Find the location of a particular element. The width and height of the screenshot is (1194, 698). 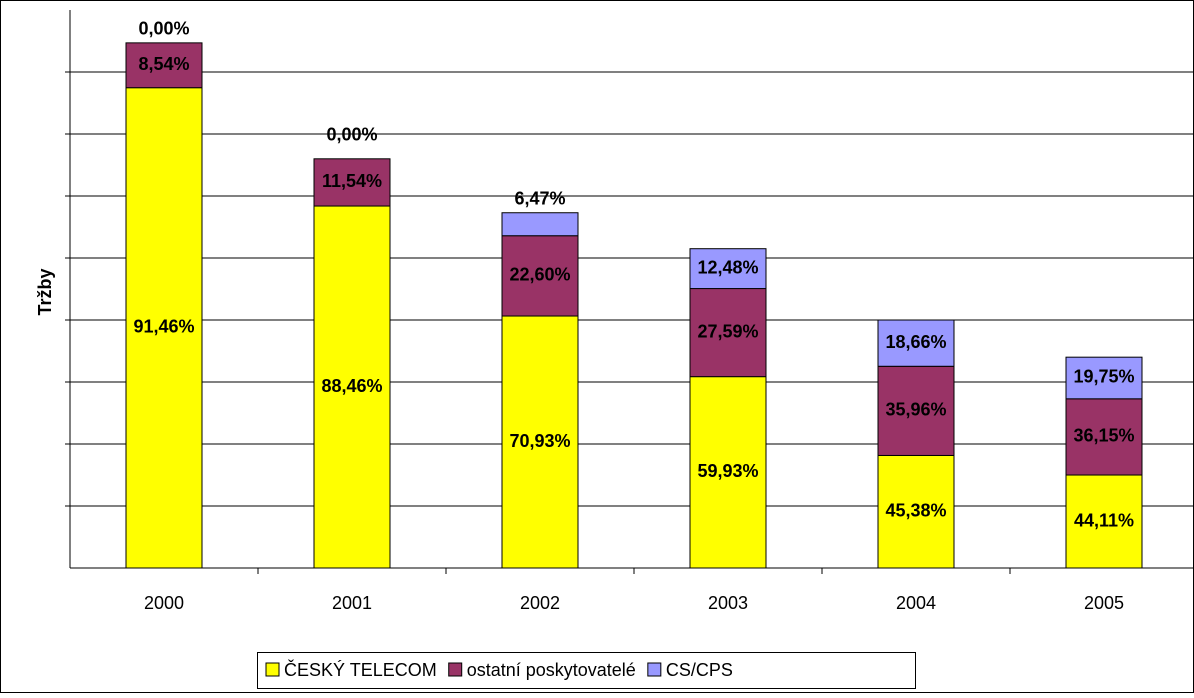

data-label: 27,59% is located at coordinates (727, 331).